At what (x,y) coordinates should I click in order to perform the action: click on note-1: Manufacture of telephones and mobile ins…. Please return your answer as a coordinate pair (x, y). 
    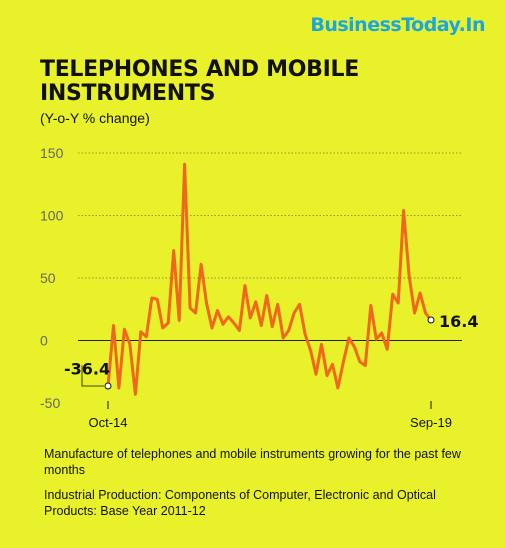
    Looking at the image, I should click on (252, 462).